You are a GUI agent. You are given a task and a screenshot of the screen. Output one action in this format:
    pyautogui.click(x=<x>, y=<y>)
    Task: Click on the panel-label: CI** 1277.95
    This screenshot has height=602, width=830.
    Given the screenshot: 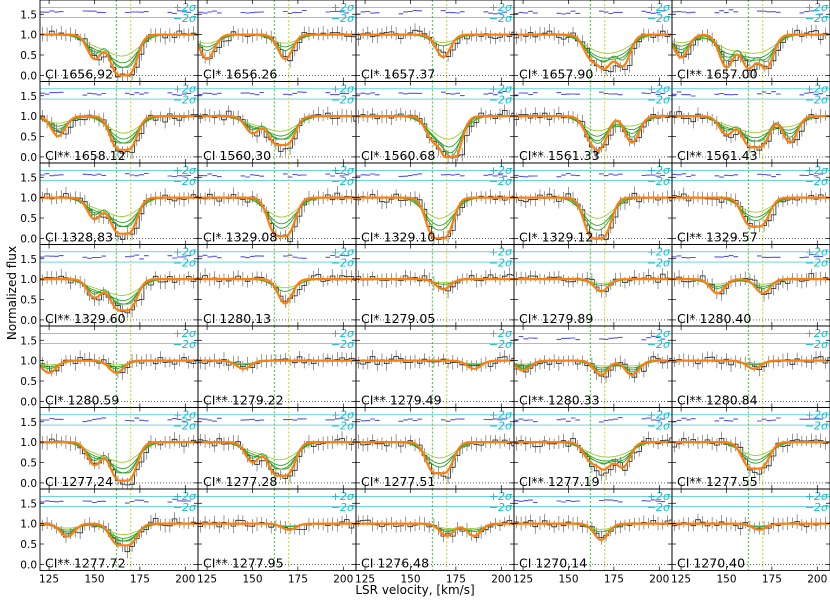 What is the action you would take?
    pyautogui.click(x=243, y=563)
    